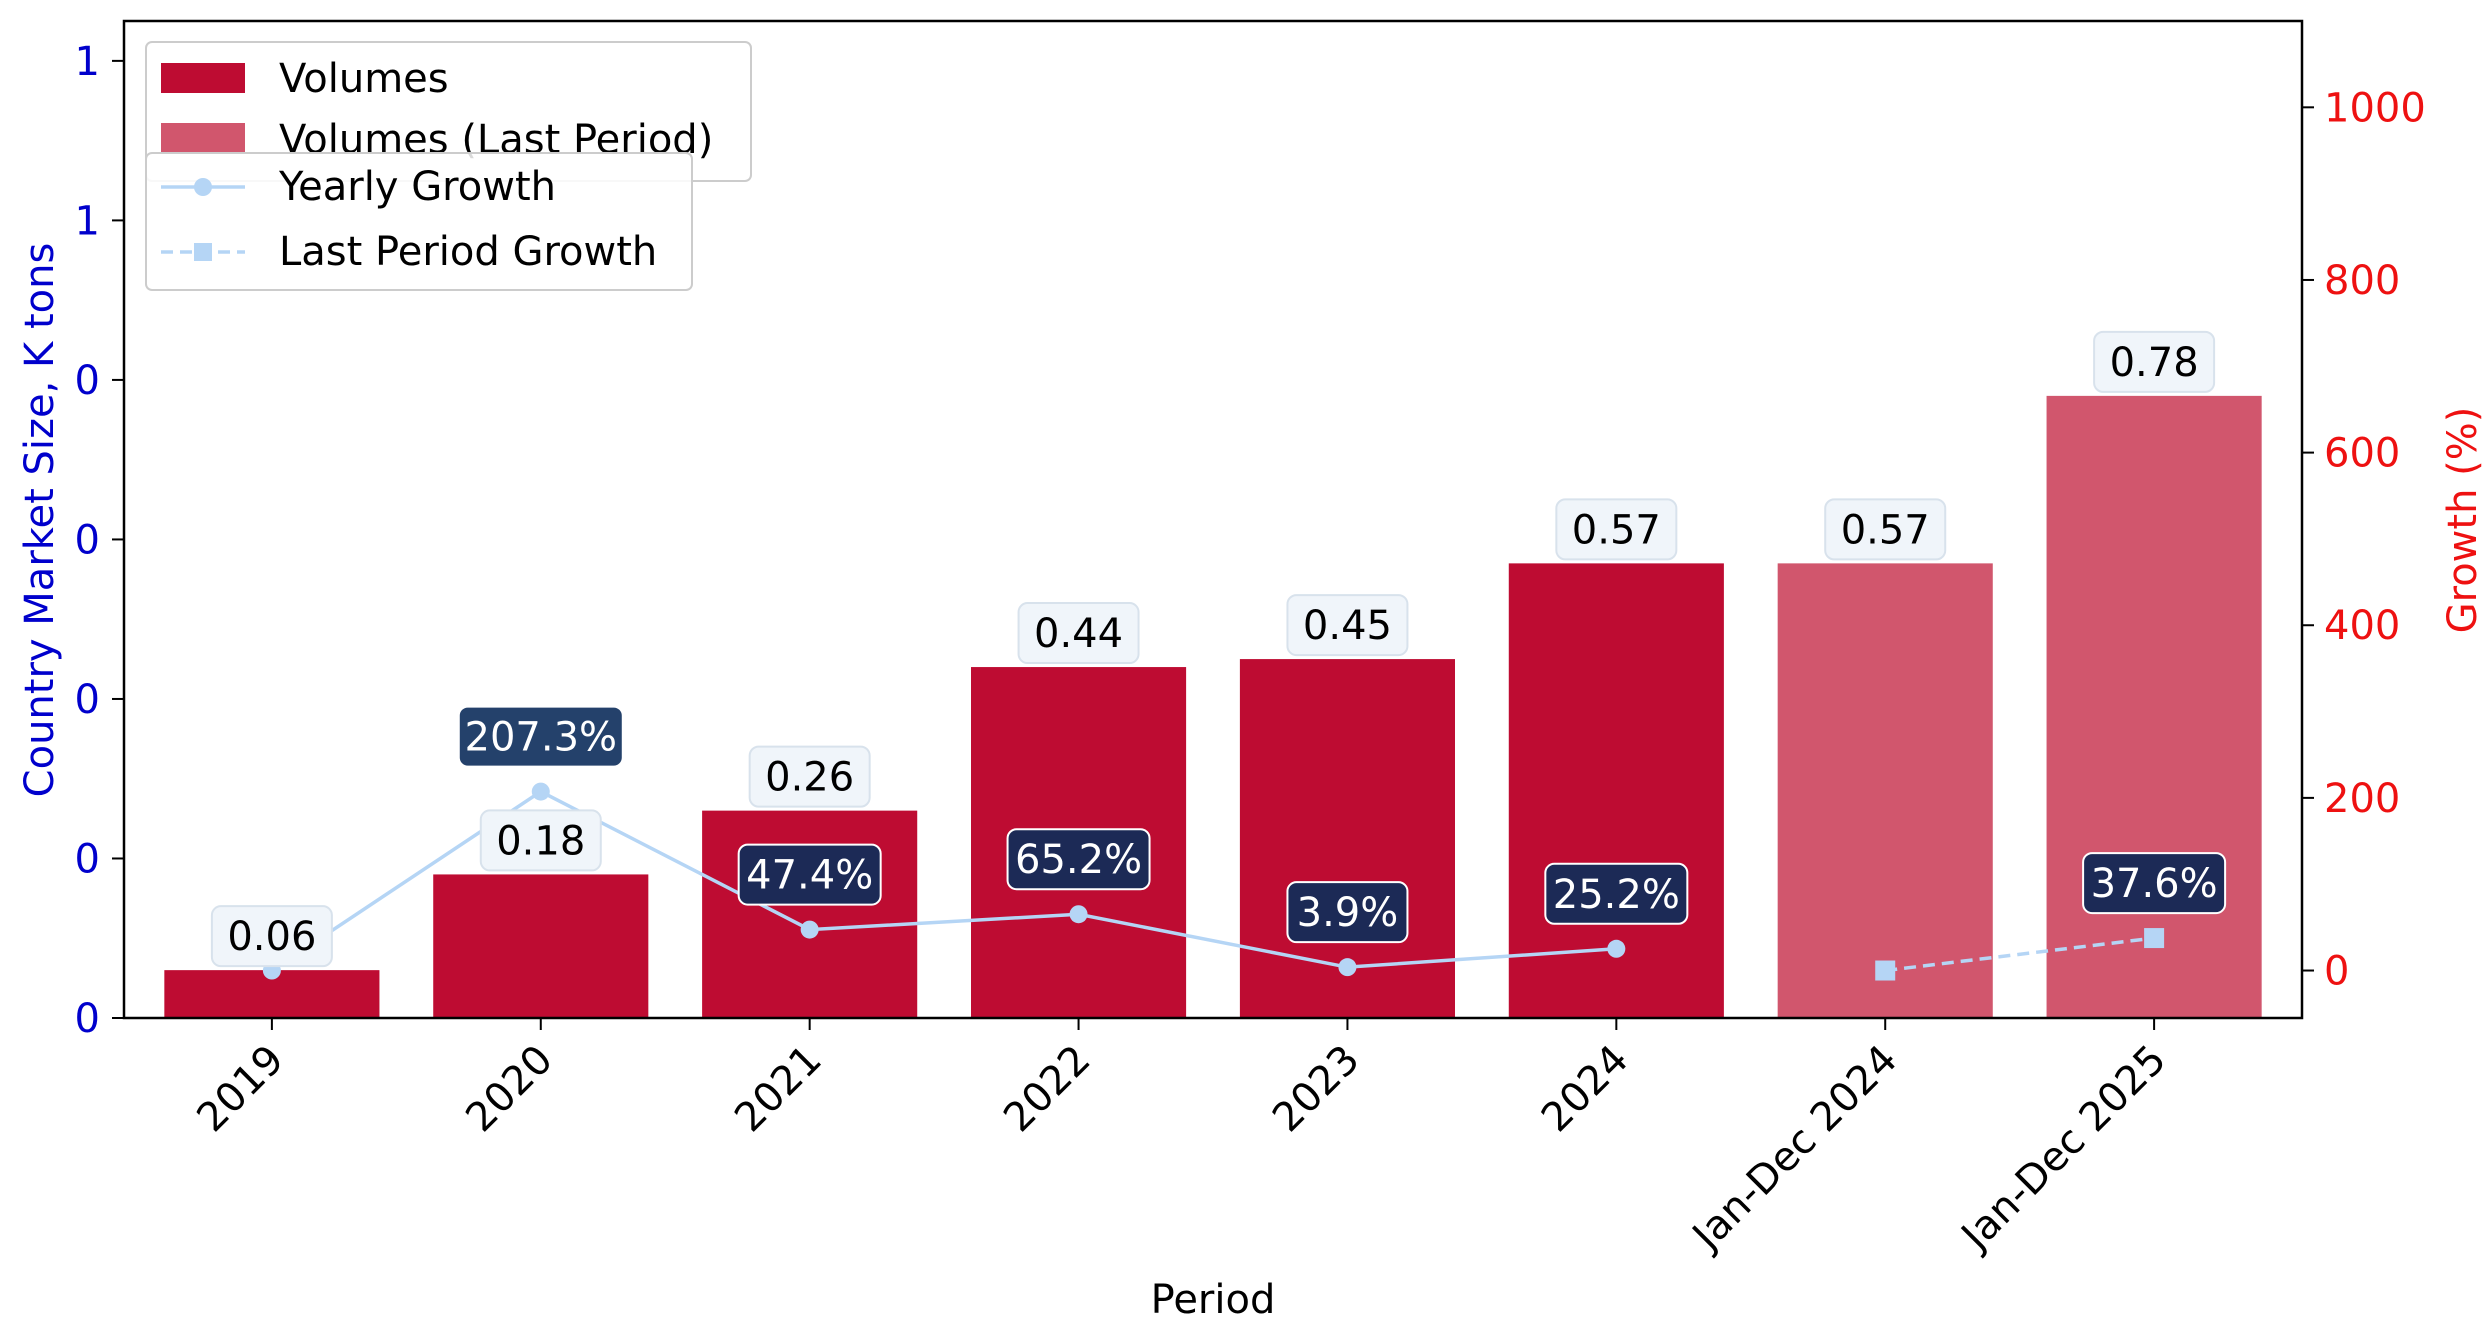 This screenshot has height=1338, width=2491. I want to click on x-tick-label: 2024, so click(1585, 1089).